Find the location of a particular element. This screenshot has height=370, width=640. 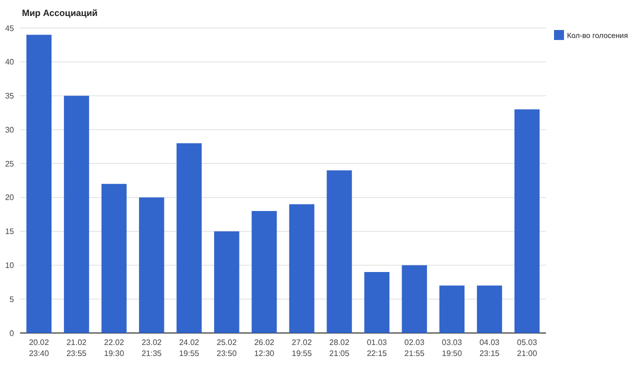

y-tick-label: 5 is located at coordinates (12, 299).